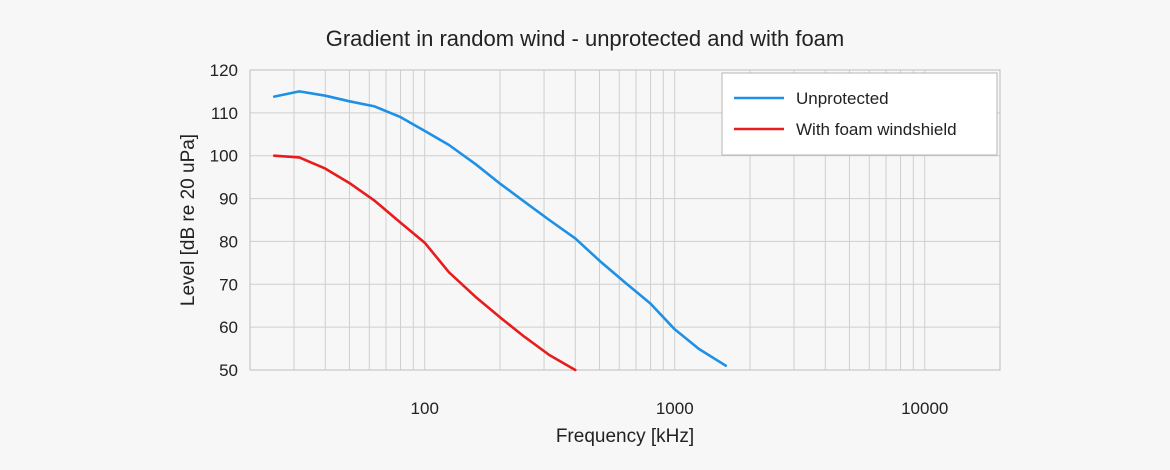  Describe the element at coordinates (224, 113) in the screenshot. I see `y-tick-label: 110` at that location.